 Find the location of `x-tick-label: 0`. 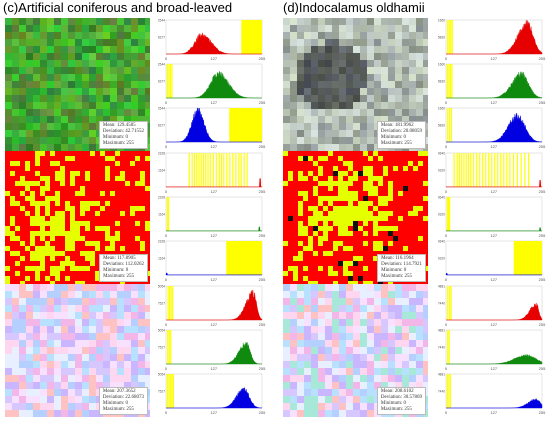

x-tick-label: 0 is located at coordinates (446, 58).